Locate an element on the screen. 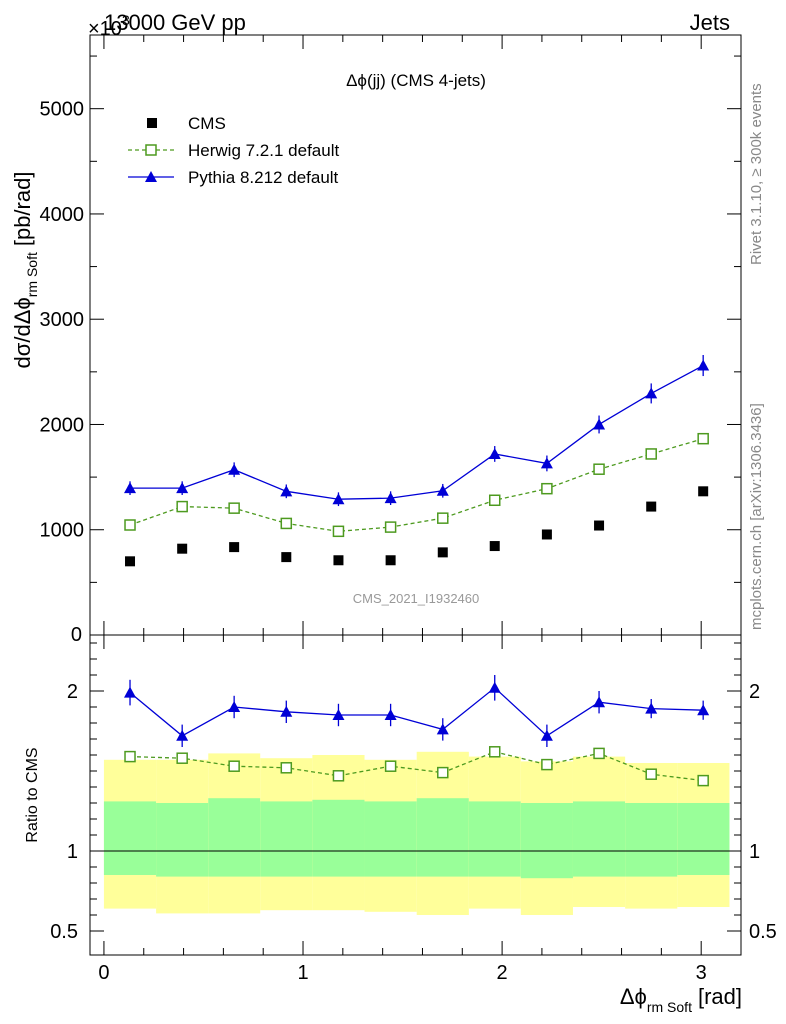 The height and width of the screenshot is (1024, 786). herwig-line is located at coordinates (416, 485).